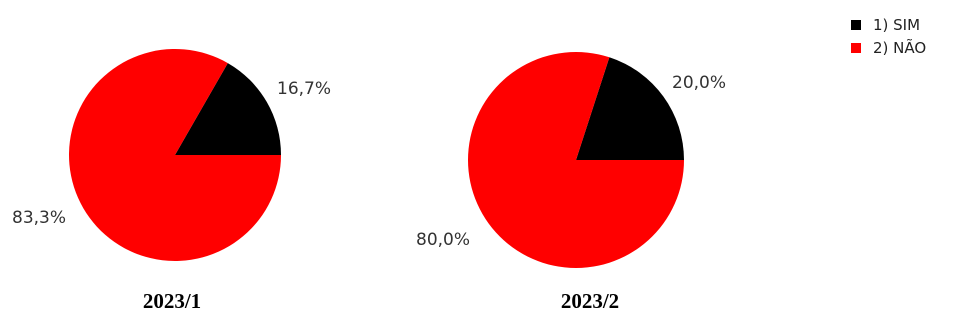 The image size is (953, 325). Describe the element at coordinates (172, 301) in the screenshot. I see `chart-caption: 2023/1` at that location.